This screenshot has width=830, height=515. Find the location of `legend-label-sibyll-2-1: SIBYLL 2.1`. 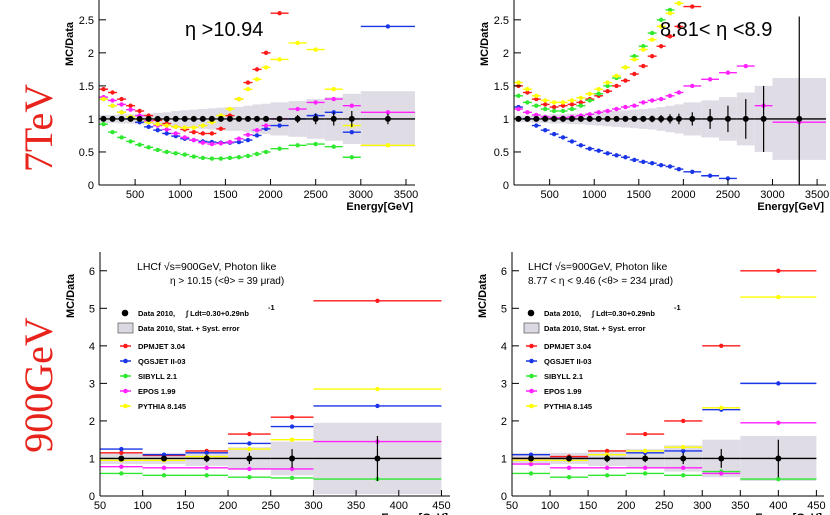

legend-label-sibyll-2-1: SIBYLL 2.1 is located at coordinates (563, 376).